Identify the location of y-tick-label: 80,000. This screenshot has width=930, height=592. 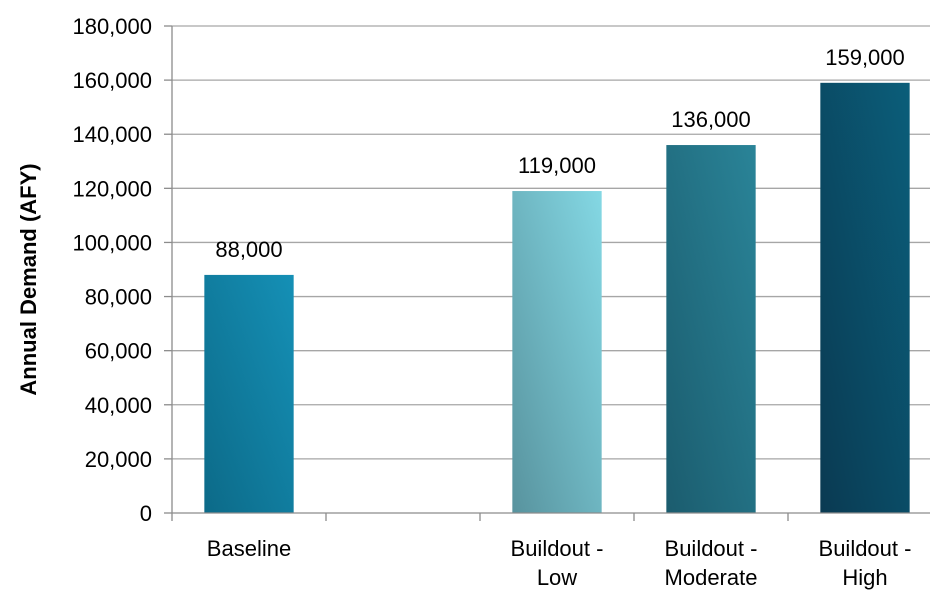
(118, 297).